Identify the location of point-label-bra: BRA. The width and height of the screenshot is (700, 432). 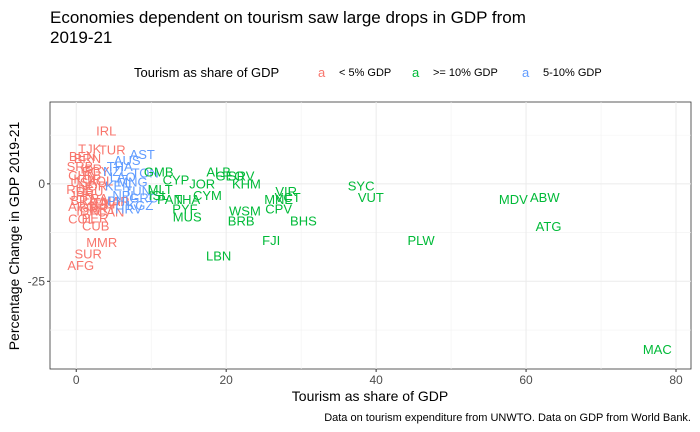
(83, 200).